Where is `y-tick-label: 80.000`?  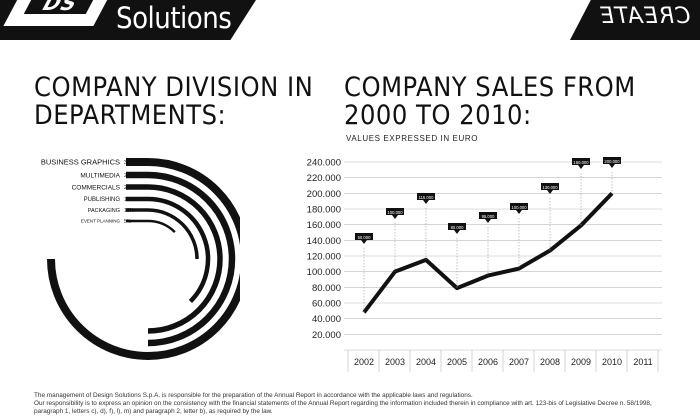
y-tick-label: 80.000 is located at coordinates (326, 288).